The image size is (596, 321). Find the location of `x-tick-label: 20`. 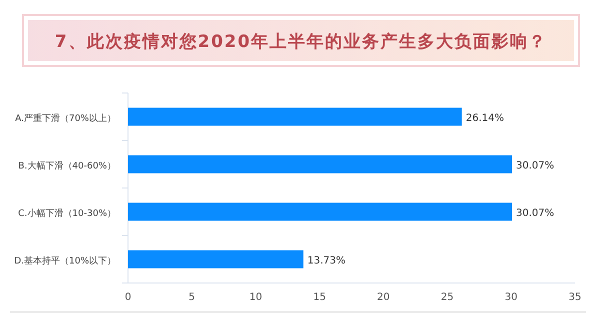

x-tick-label: 20 is located at coordinates (383, 297).